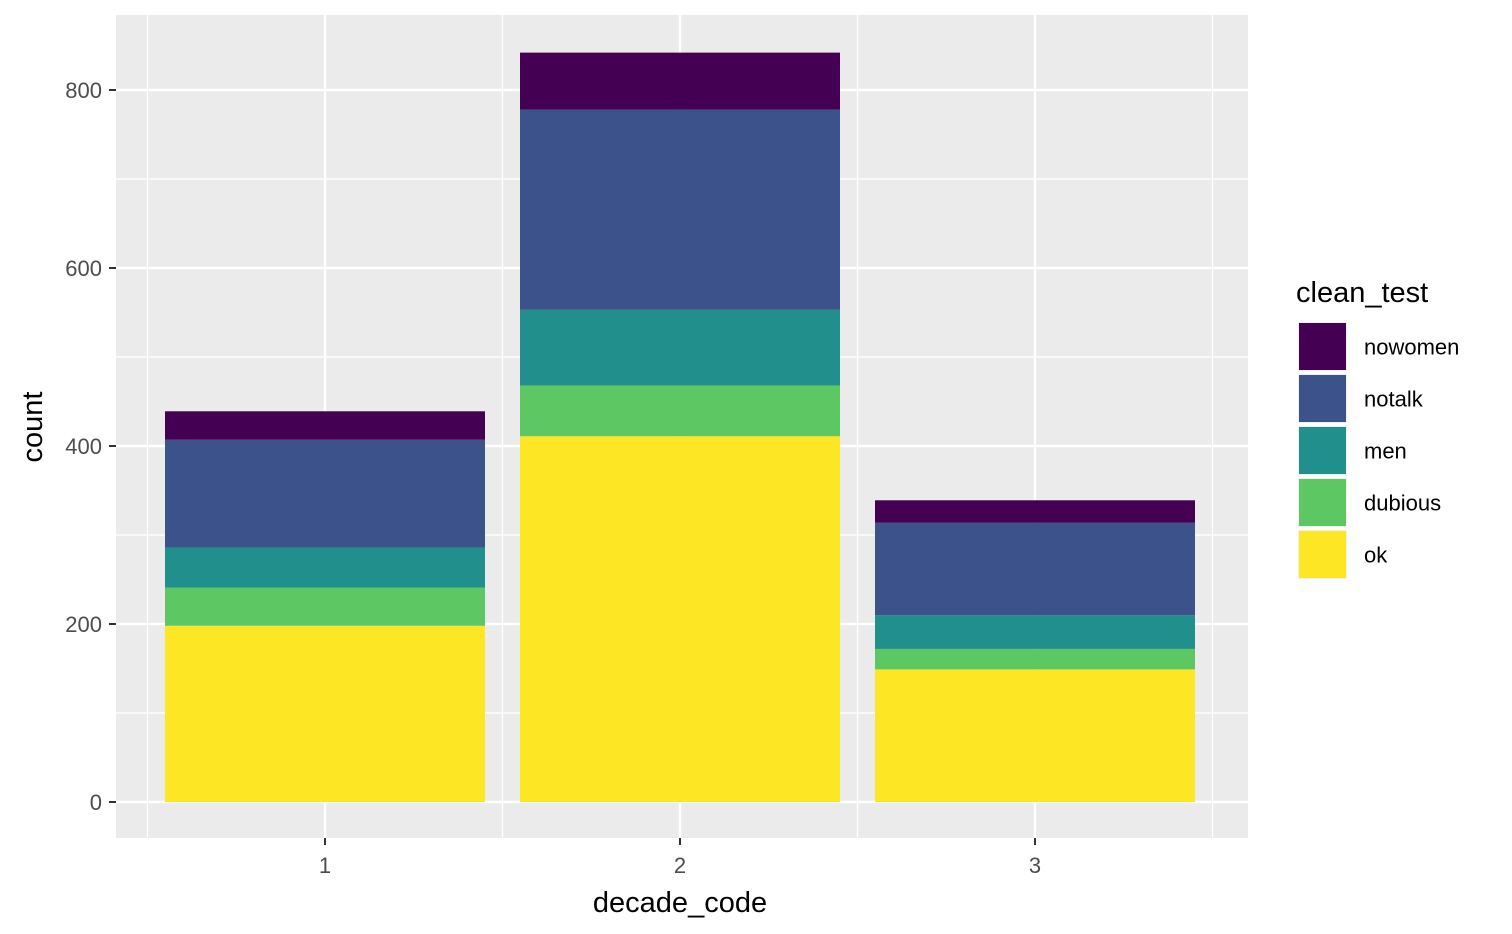  I want to click on y-axis-title: count, so click(33, 427).